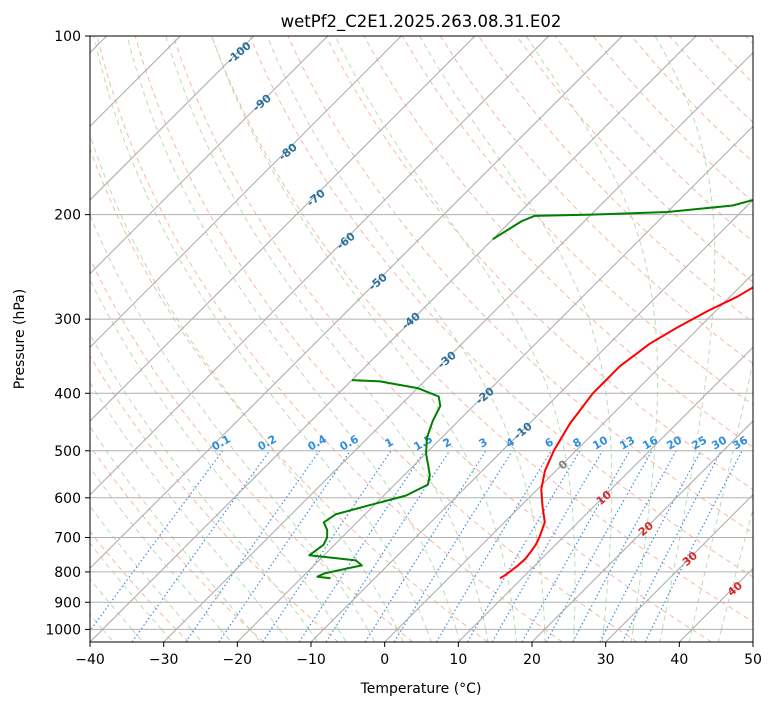  Describe the element at coordinates (421, 689) in the screenshot. I see `x-axis-label: Temperature (°C)` at that location.